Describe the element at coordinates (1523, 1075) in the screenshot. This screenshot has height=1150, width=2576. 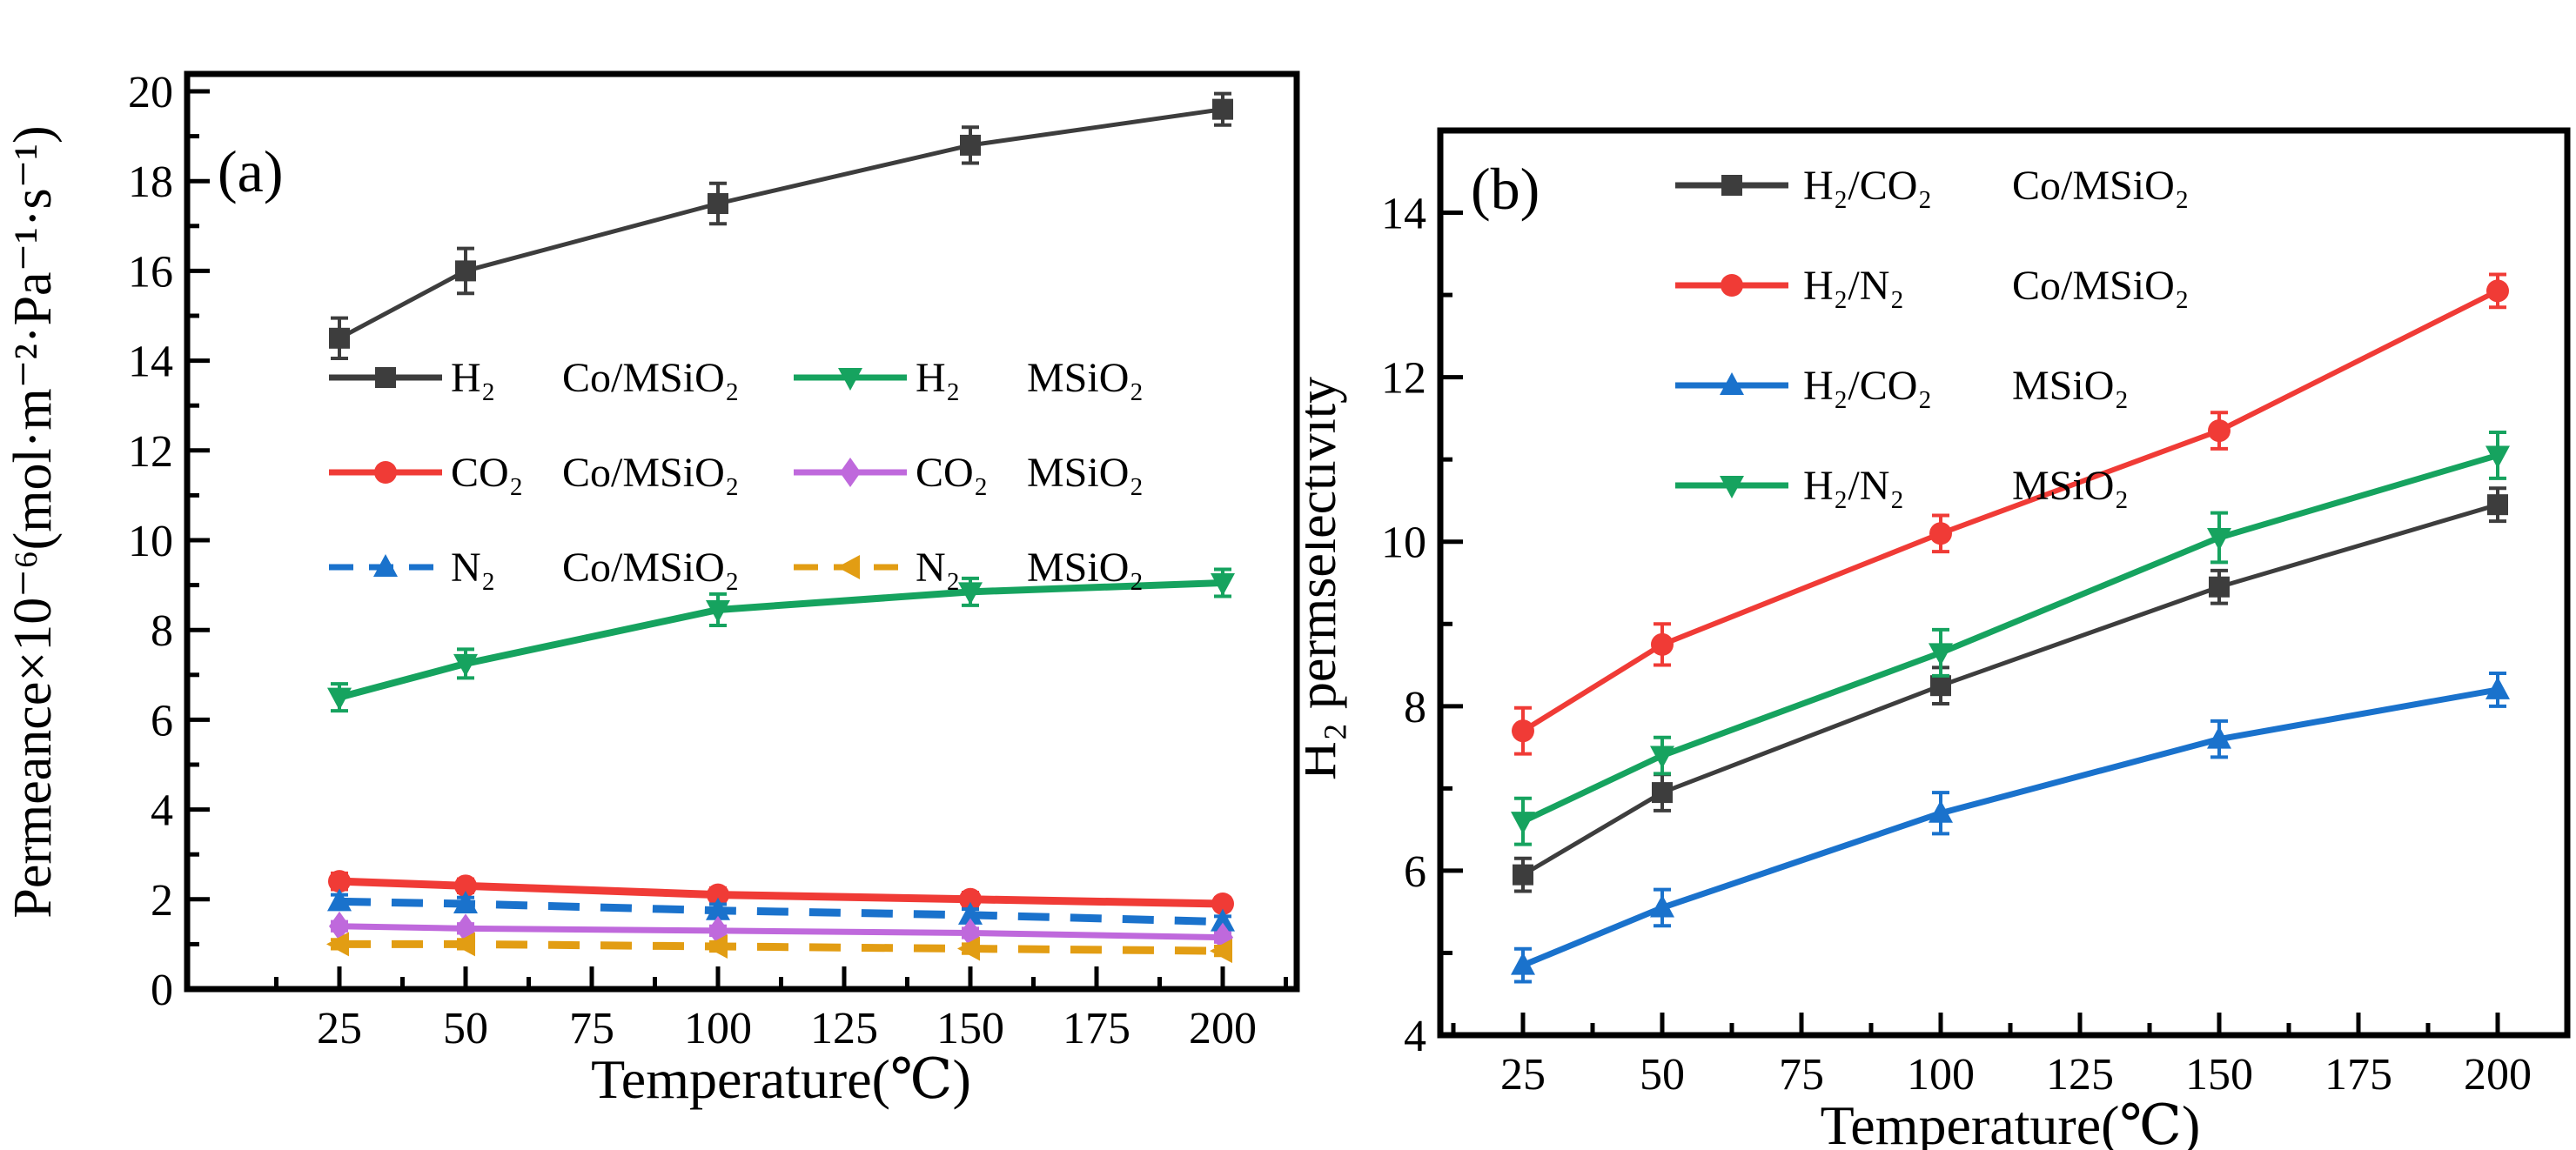
I see `x-tick-label-b-25: 25` at that location.